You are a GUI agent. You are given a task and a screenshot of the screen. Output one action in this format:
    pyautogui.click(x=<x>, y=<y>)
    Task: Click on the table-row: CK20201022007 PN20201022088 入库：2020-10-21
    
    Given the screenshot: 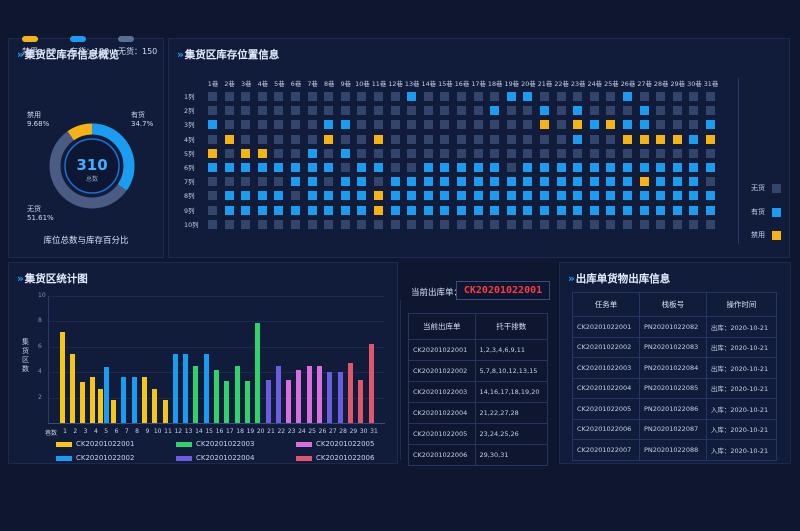 What is the action you would take?
    pyautogui.click(x=675, y=450)
    